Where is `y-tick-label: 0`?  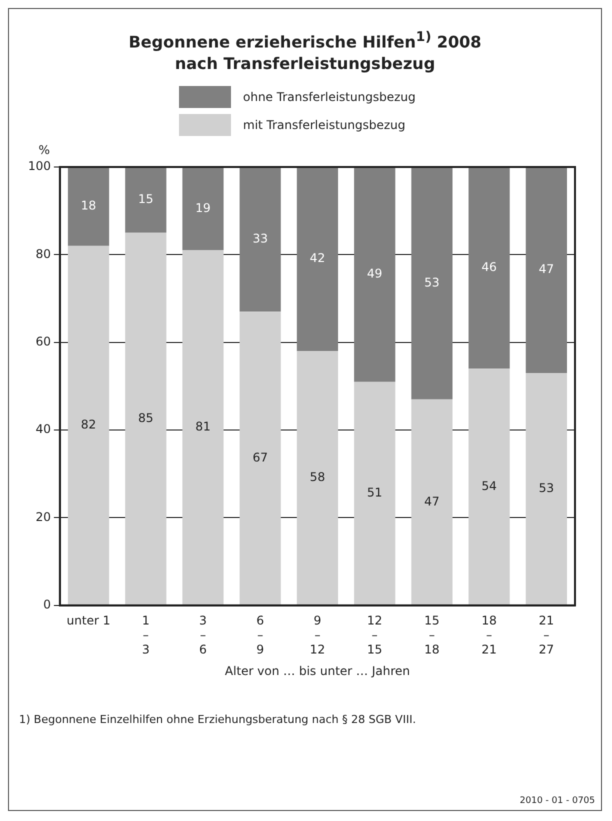 y-tick-label: 0 is located at coordinates (47, 605).